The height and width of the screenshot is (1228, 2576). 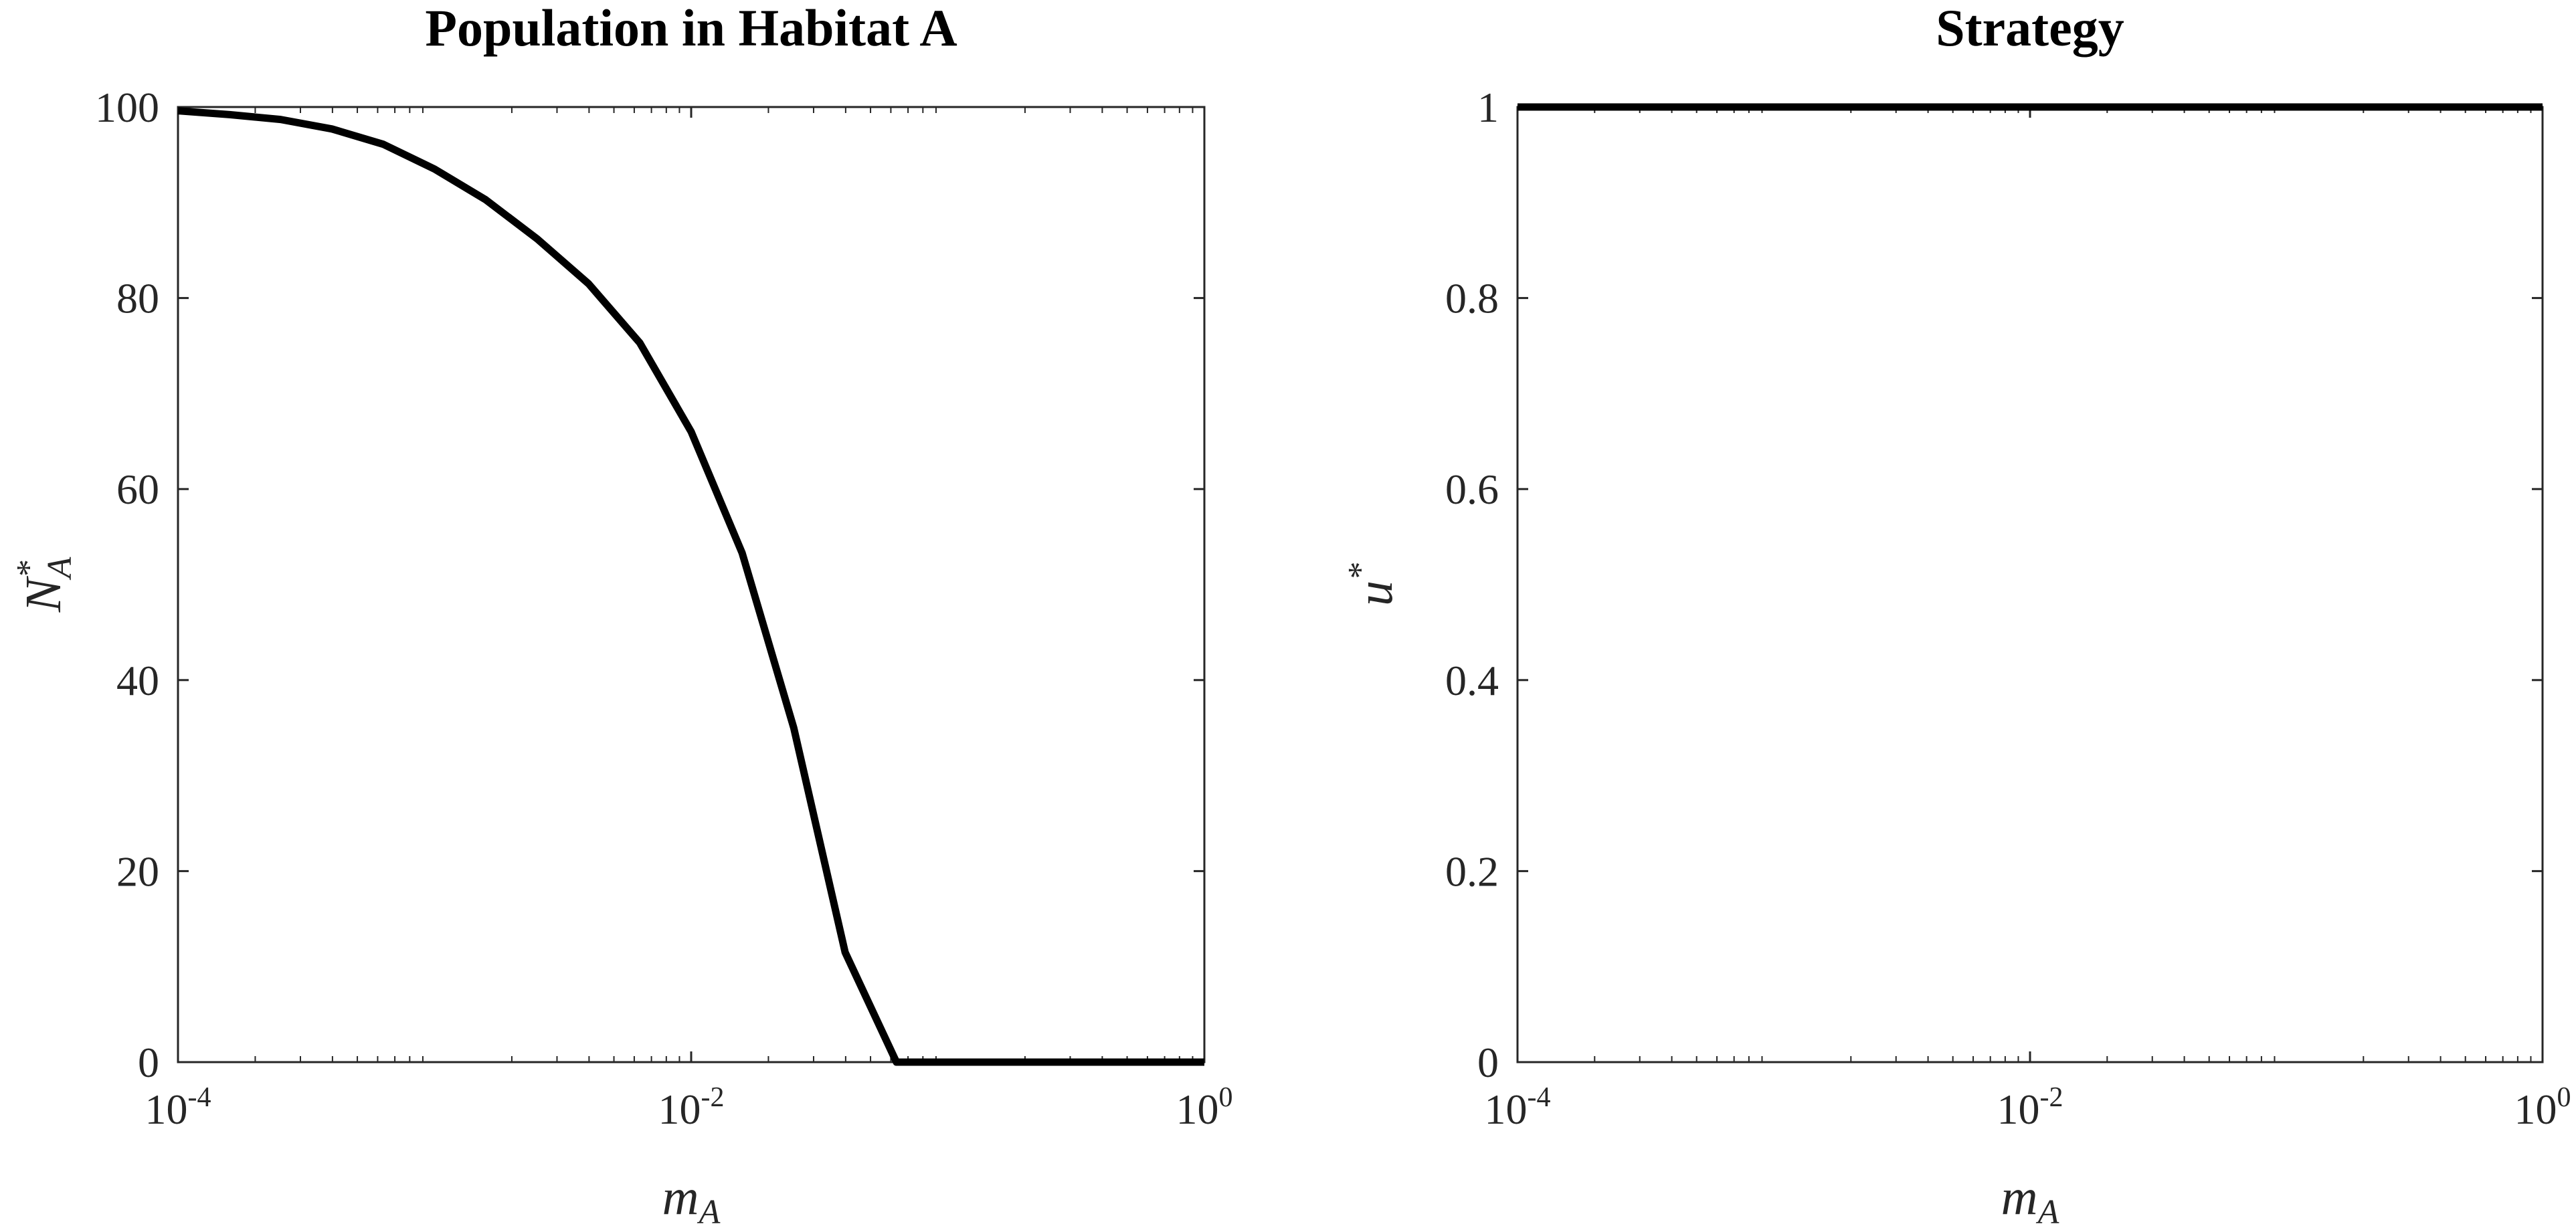 I want to click on y-axis-label-strategy: u*, so click(x=1373, y=584).